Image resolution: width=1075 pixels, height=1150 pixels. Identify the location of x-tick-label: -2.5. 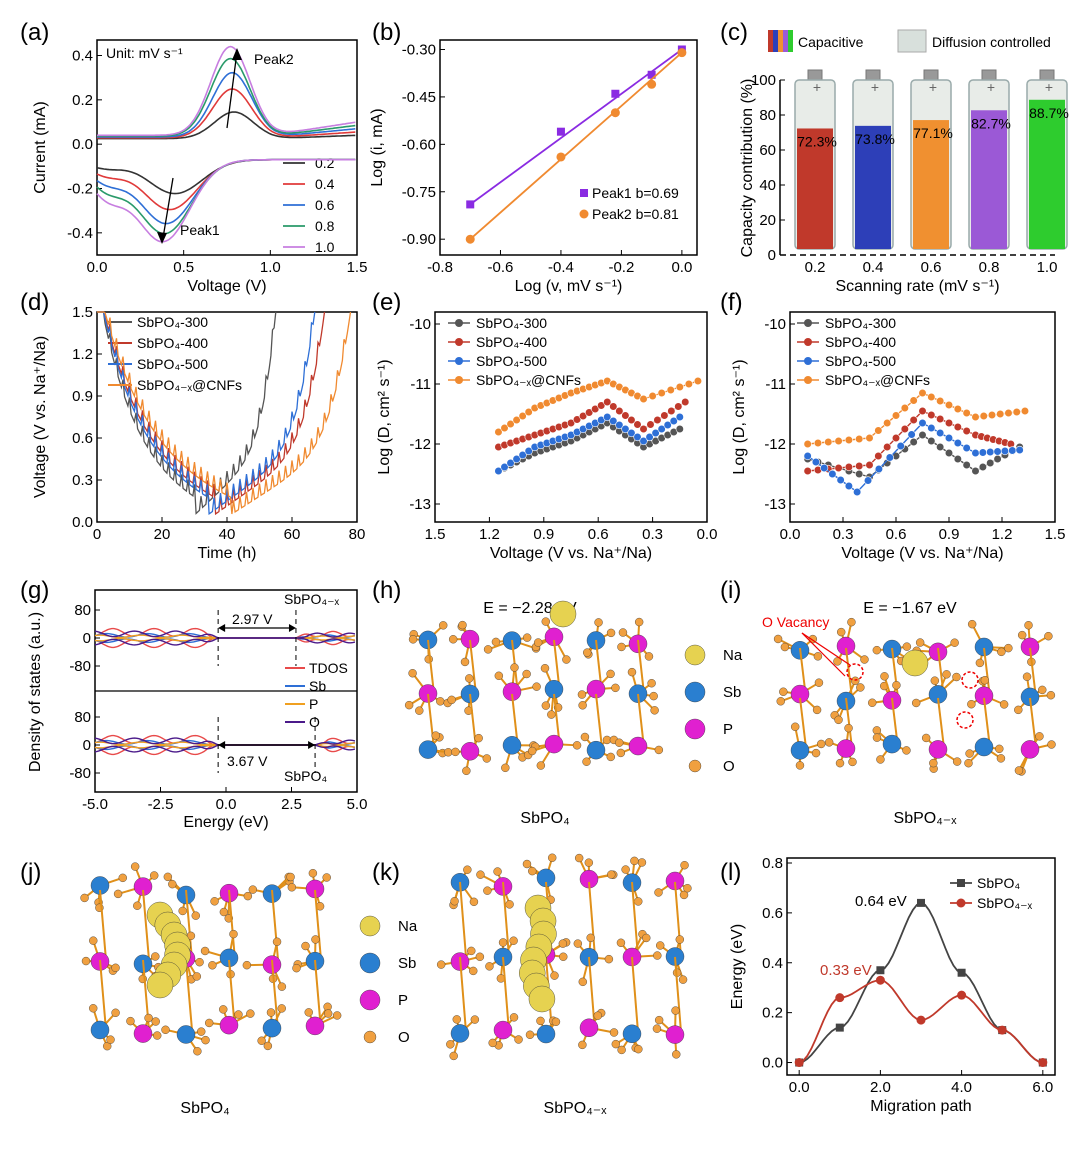
(161, 804).